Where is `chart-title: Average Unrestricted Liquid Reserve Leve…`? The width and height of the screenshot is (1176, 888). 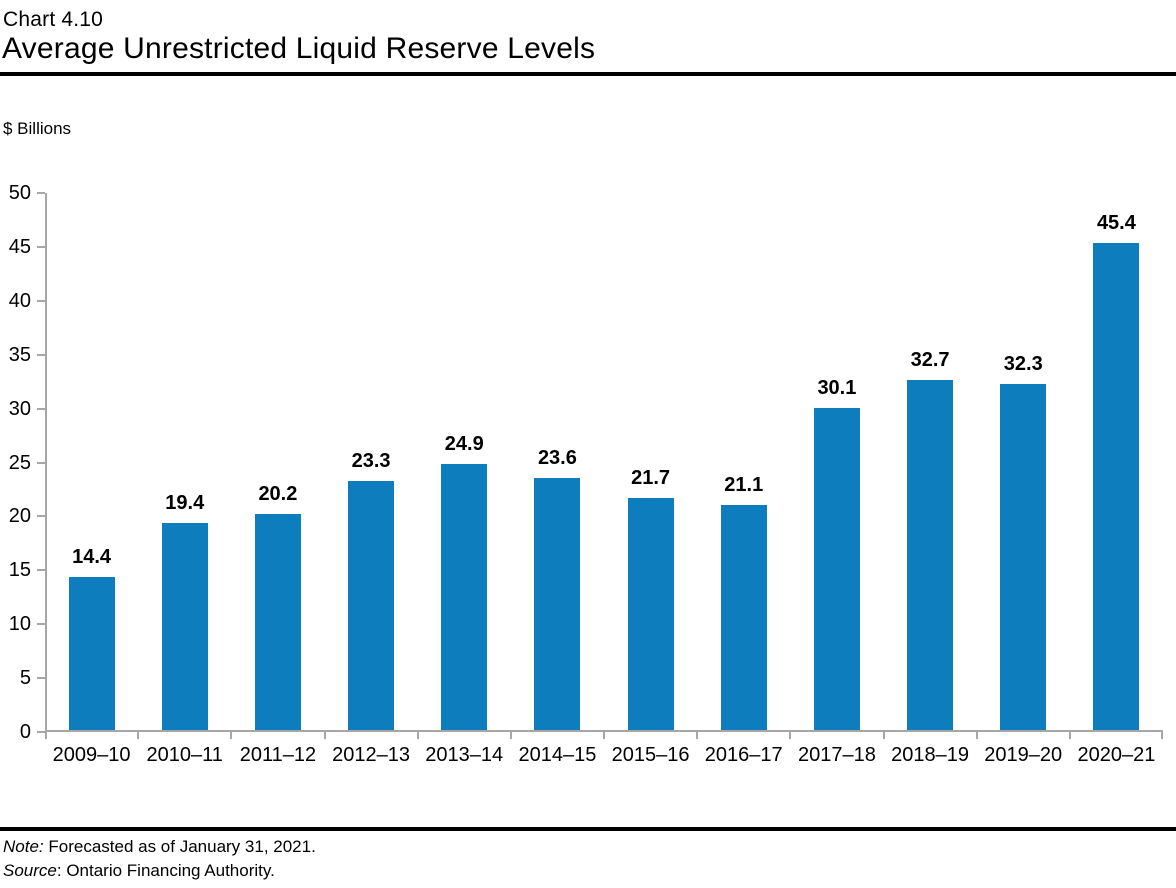
chart-title: Average Unrestricted Liquid Reserve Leve… is located at coordinates (299, 48).